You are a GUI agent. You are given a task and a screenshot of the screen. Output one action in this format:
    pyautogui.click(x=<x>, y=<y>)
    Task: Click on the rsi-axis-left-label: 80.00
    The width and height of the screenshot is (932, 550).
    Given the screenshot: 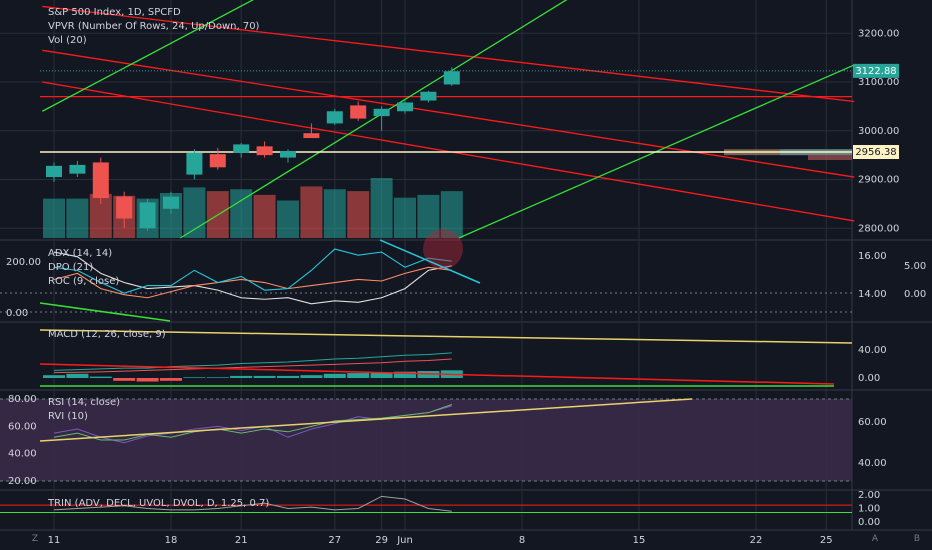 What is the action you would take?
    pyautogui.click(x=22, y=399)
    